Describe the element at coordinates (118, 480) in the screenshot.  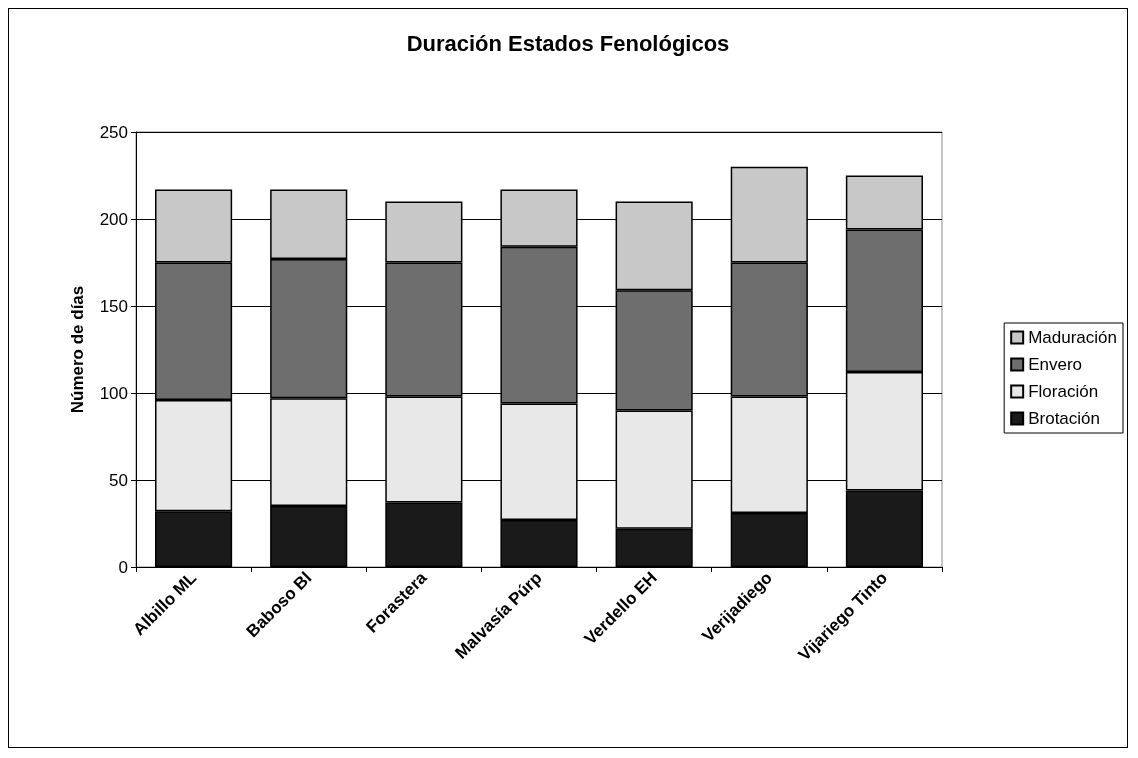
I see `y-tick-label: 50` at that location.